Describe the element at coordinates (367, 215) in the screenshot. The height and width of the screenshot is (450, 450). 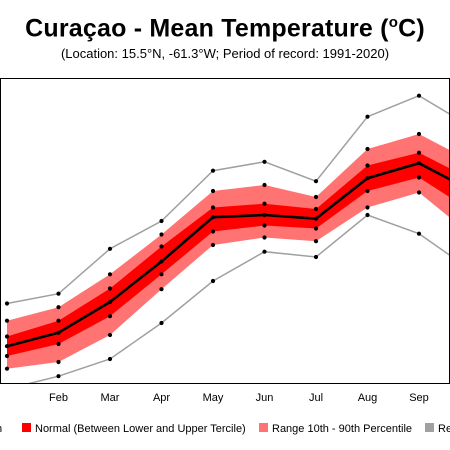
I see `min-point-aug` at that location.